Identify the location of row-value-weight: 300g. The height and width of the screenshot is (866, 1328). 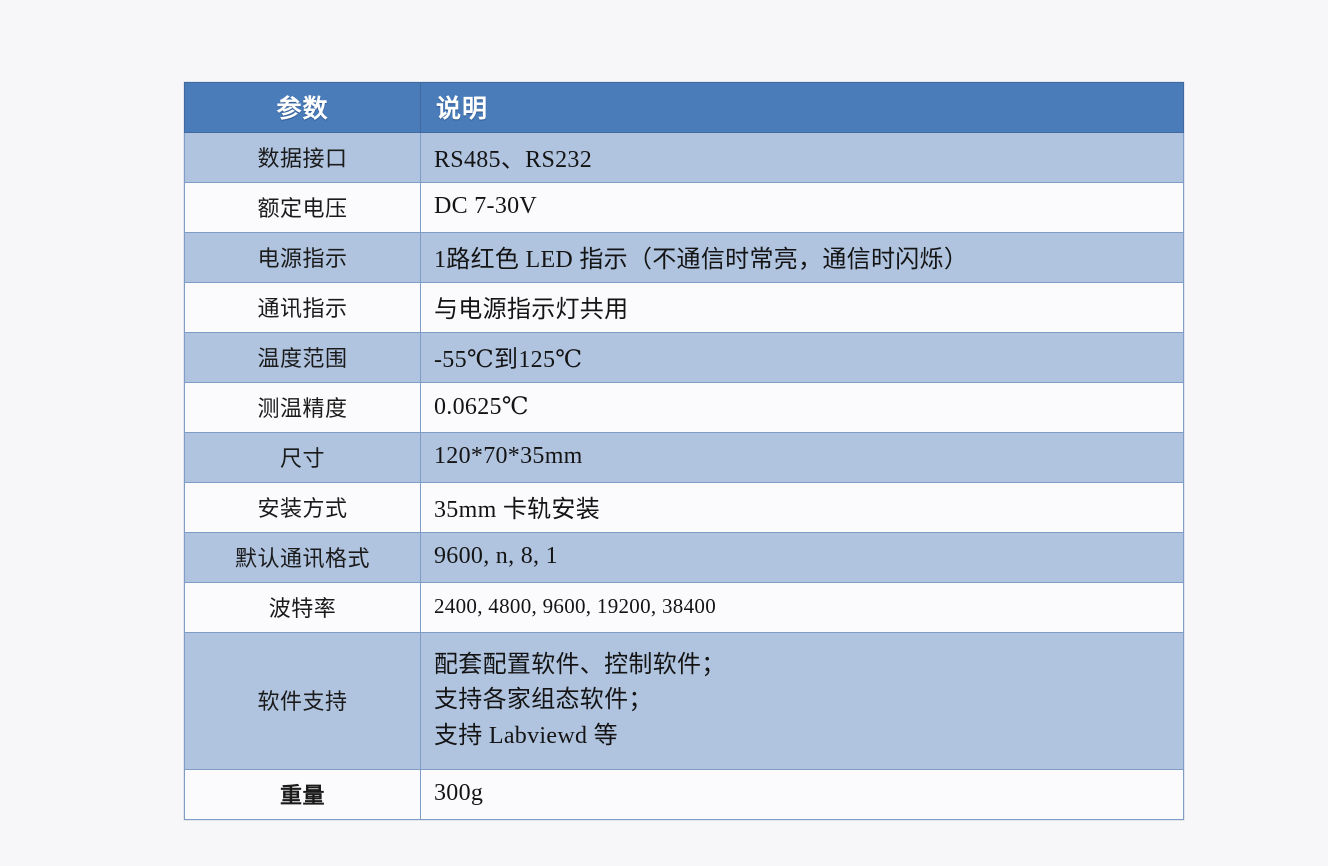
(802, 794).